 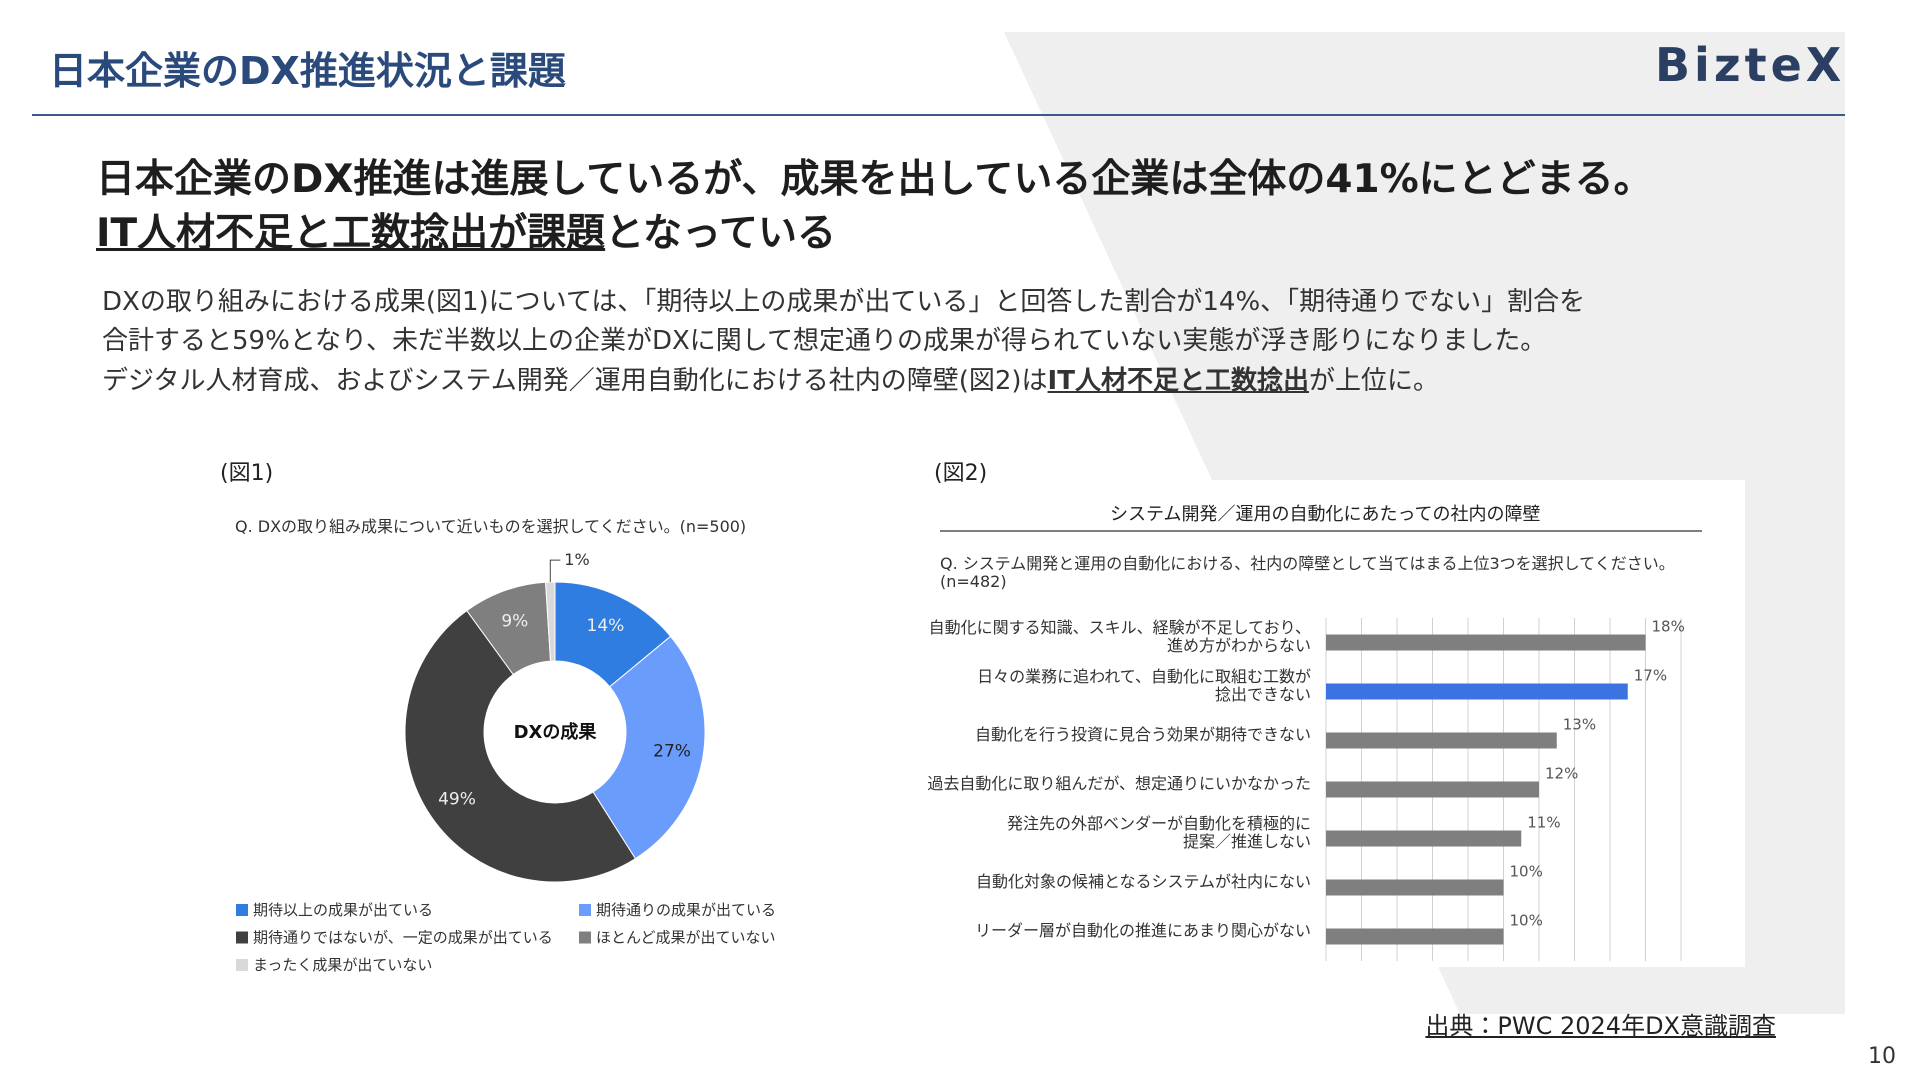 I want to click on header-title: 日本企業のDX推進状況と課題, so click(x=307, y=71).